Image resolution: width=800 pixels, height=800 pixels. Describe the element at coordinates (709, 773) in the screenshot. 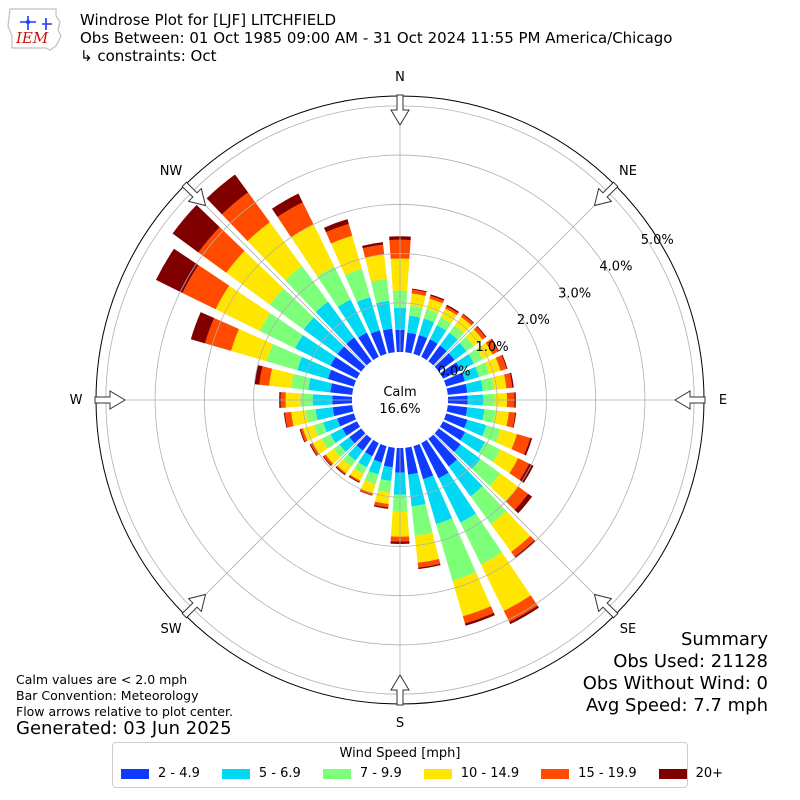

I see `legend-label: 20+` at that location.